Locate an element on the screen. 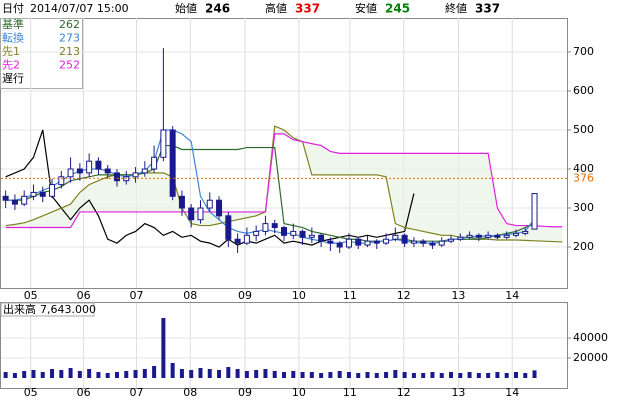 The width and height of the screenshot is (634, 402). x-tick-label: 14 is located at coordinates (512, 295).